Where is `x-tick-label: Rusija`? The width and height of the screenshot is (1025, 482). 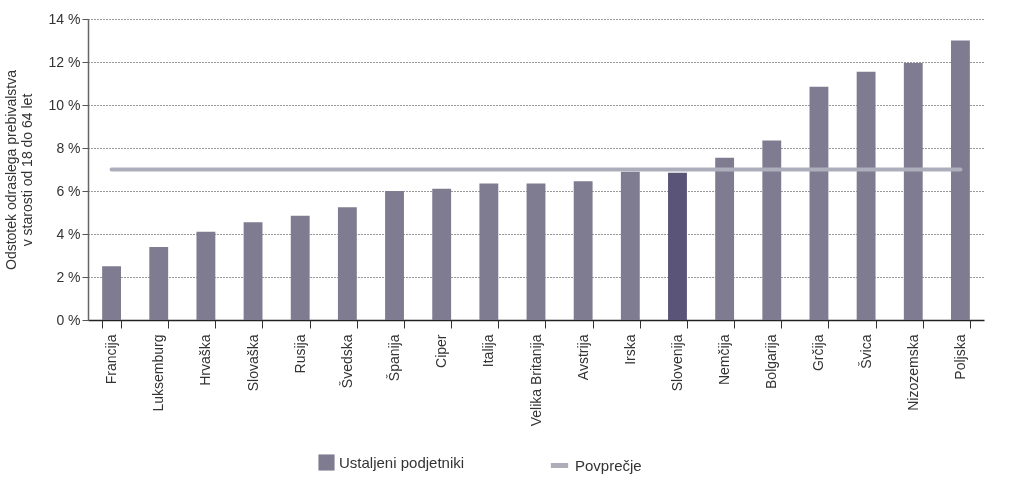 x-tick-label: Rusija is located at coordinates (299, 354).